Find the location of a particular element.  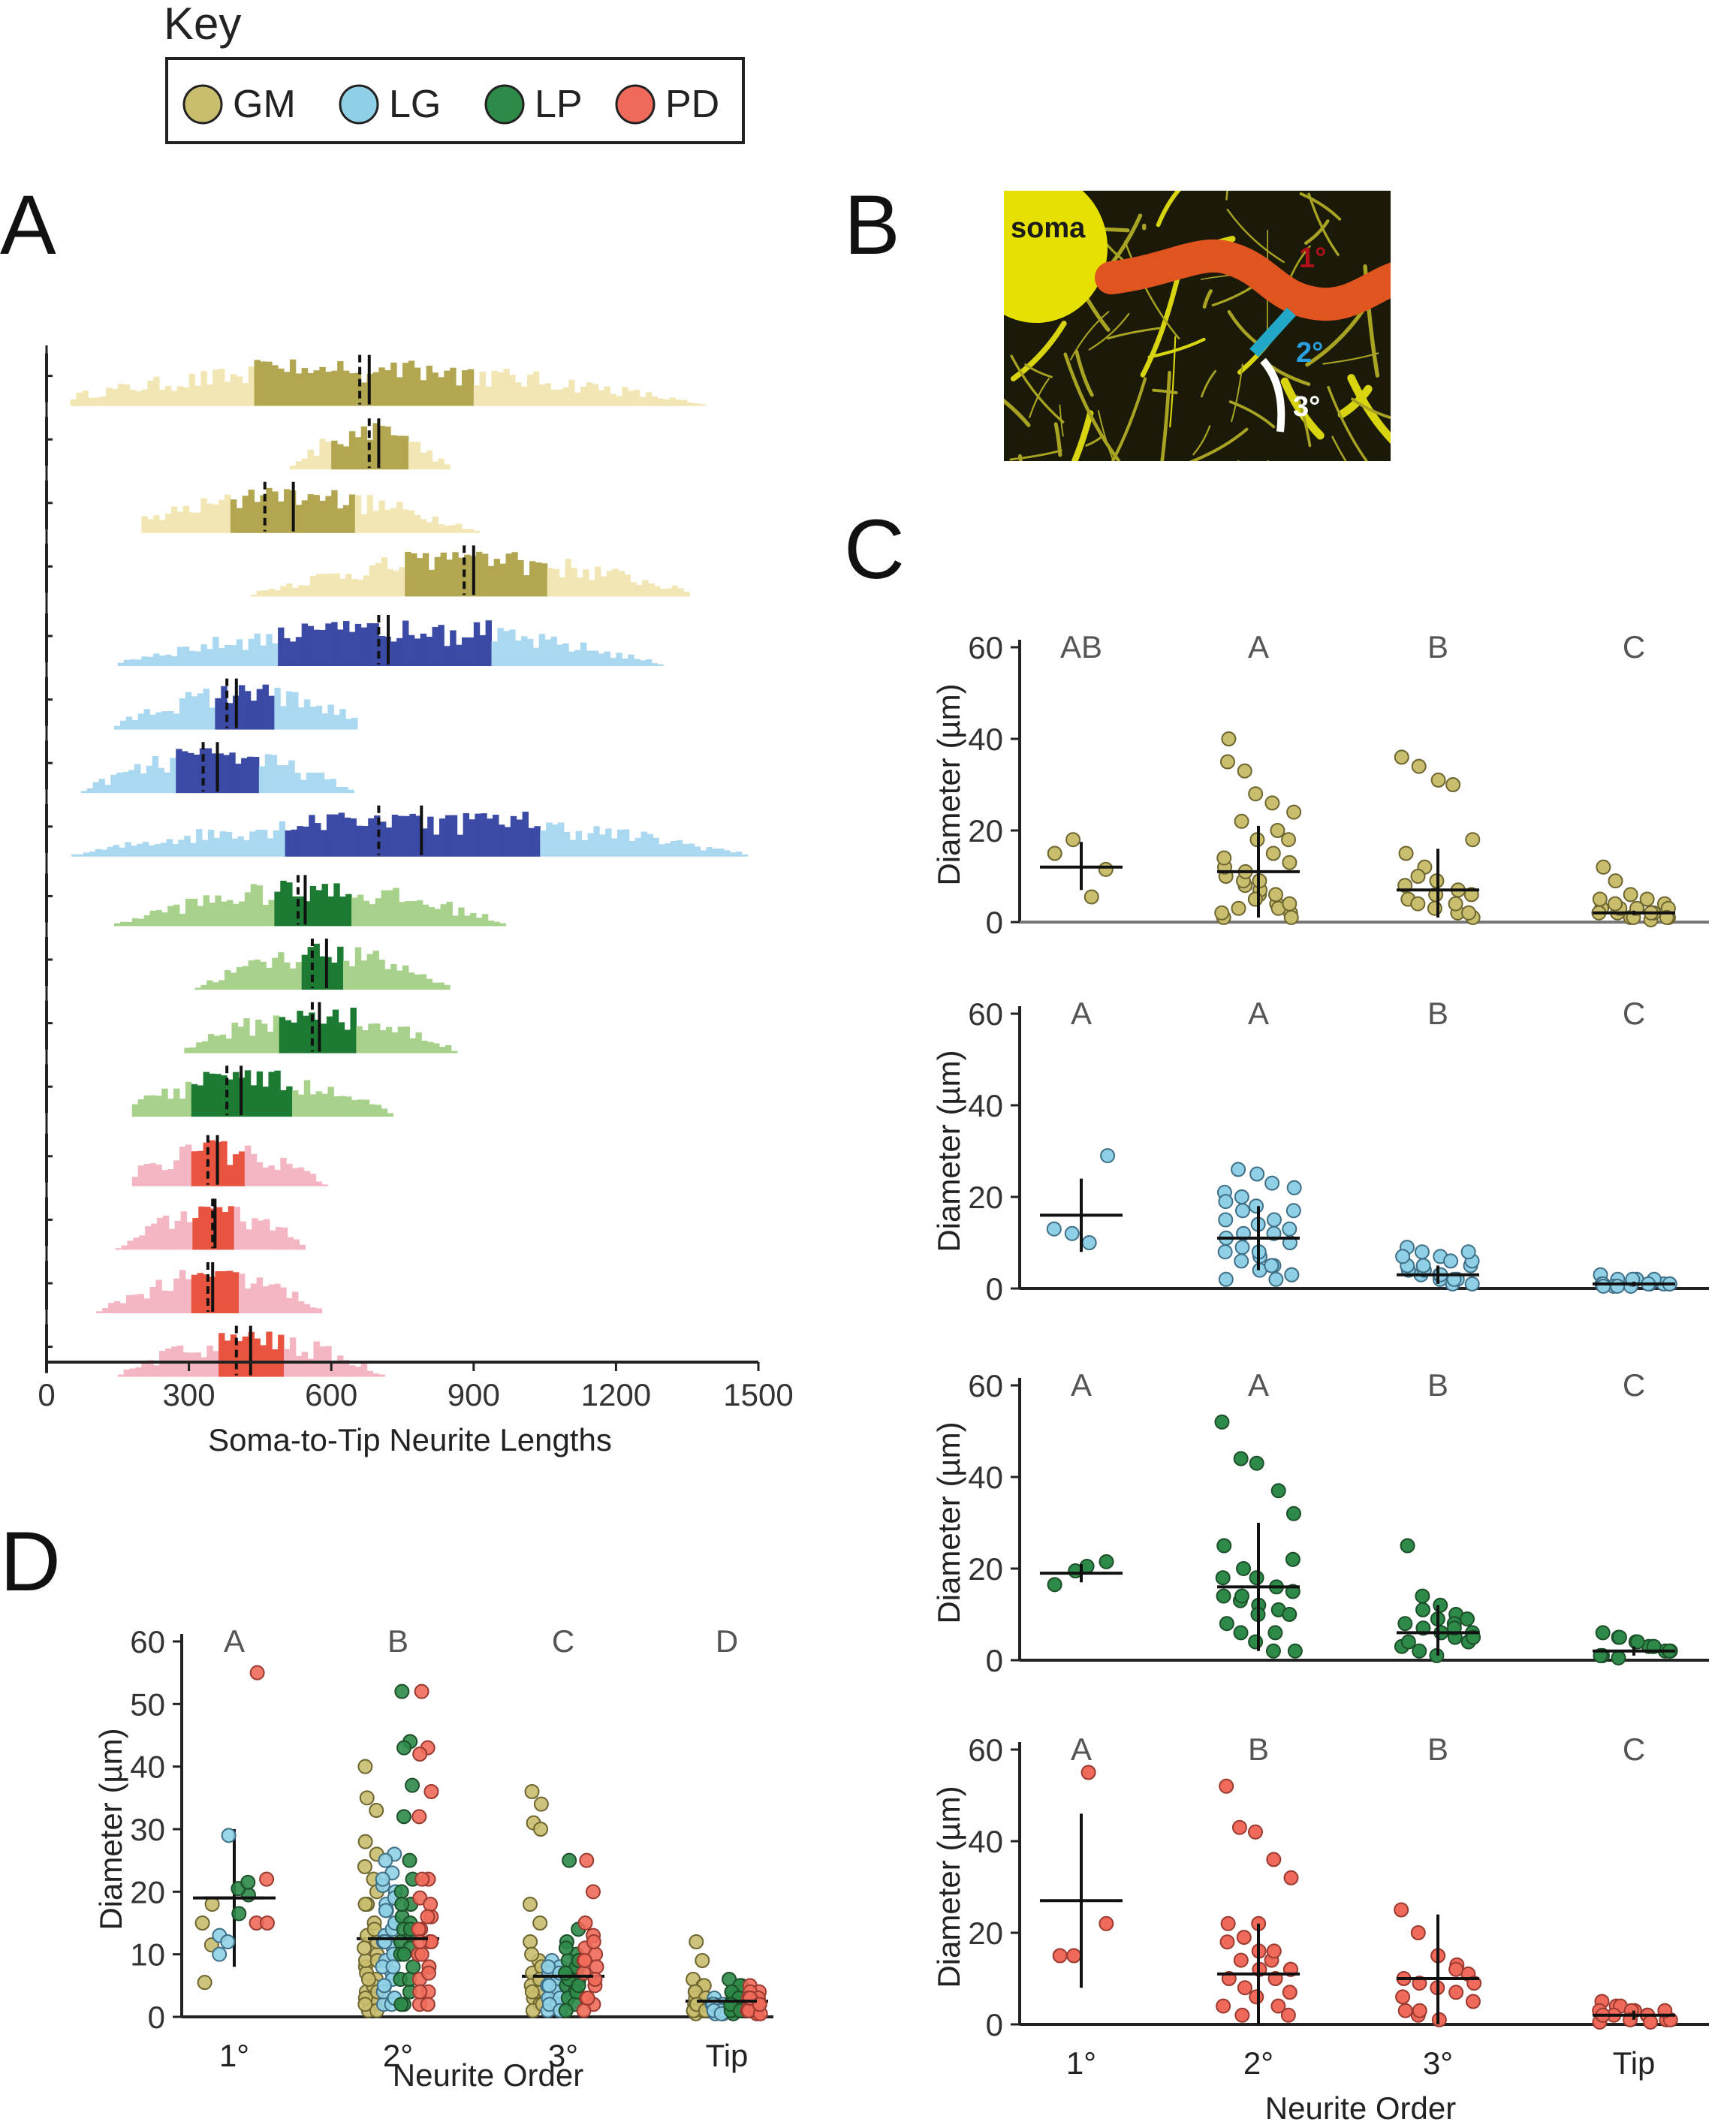

soma-label: soma is located at coordinates (1048, 228).